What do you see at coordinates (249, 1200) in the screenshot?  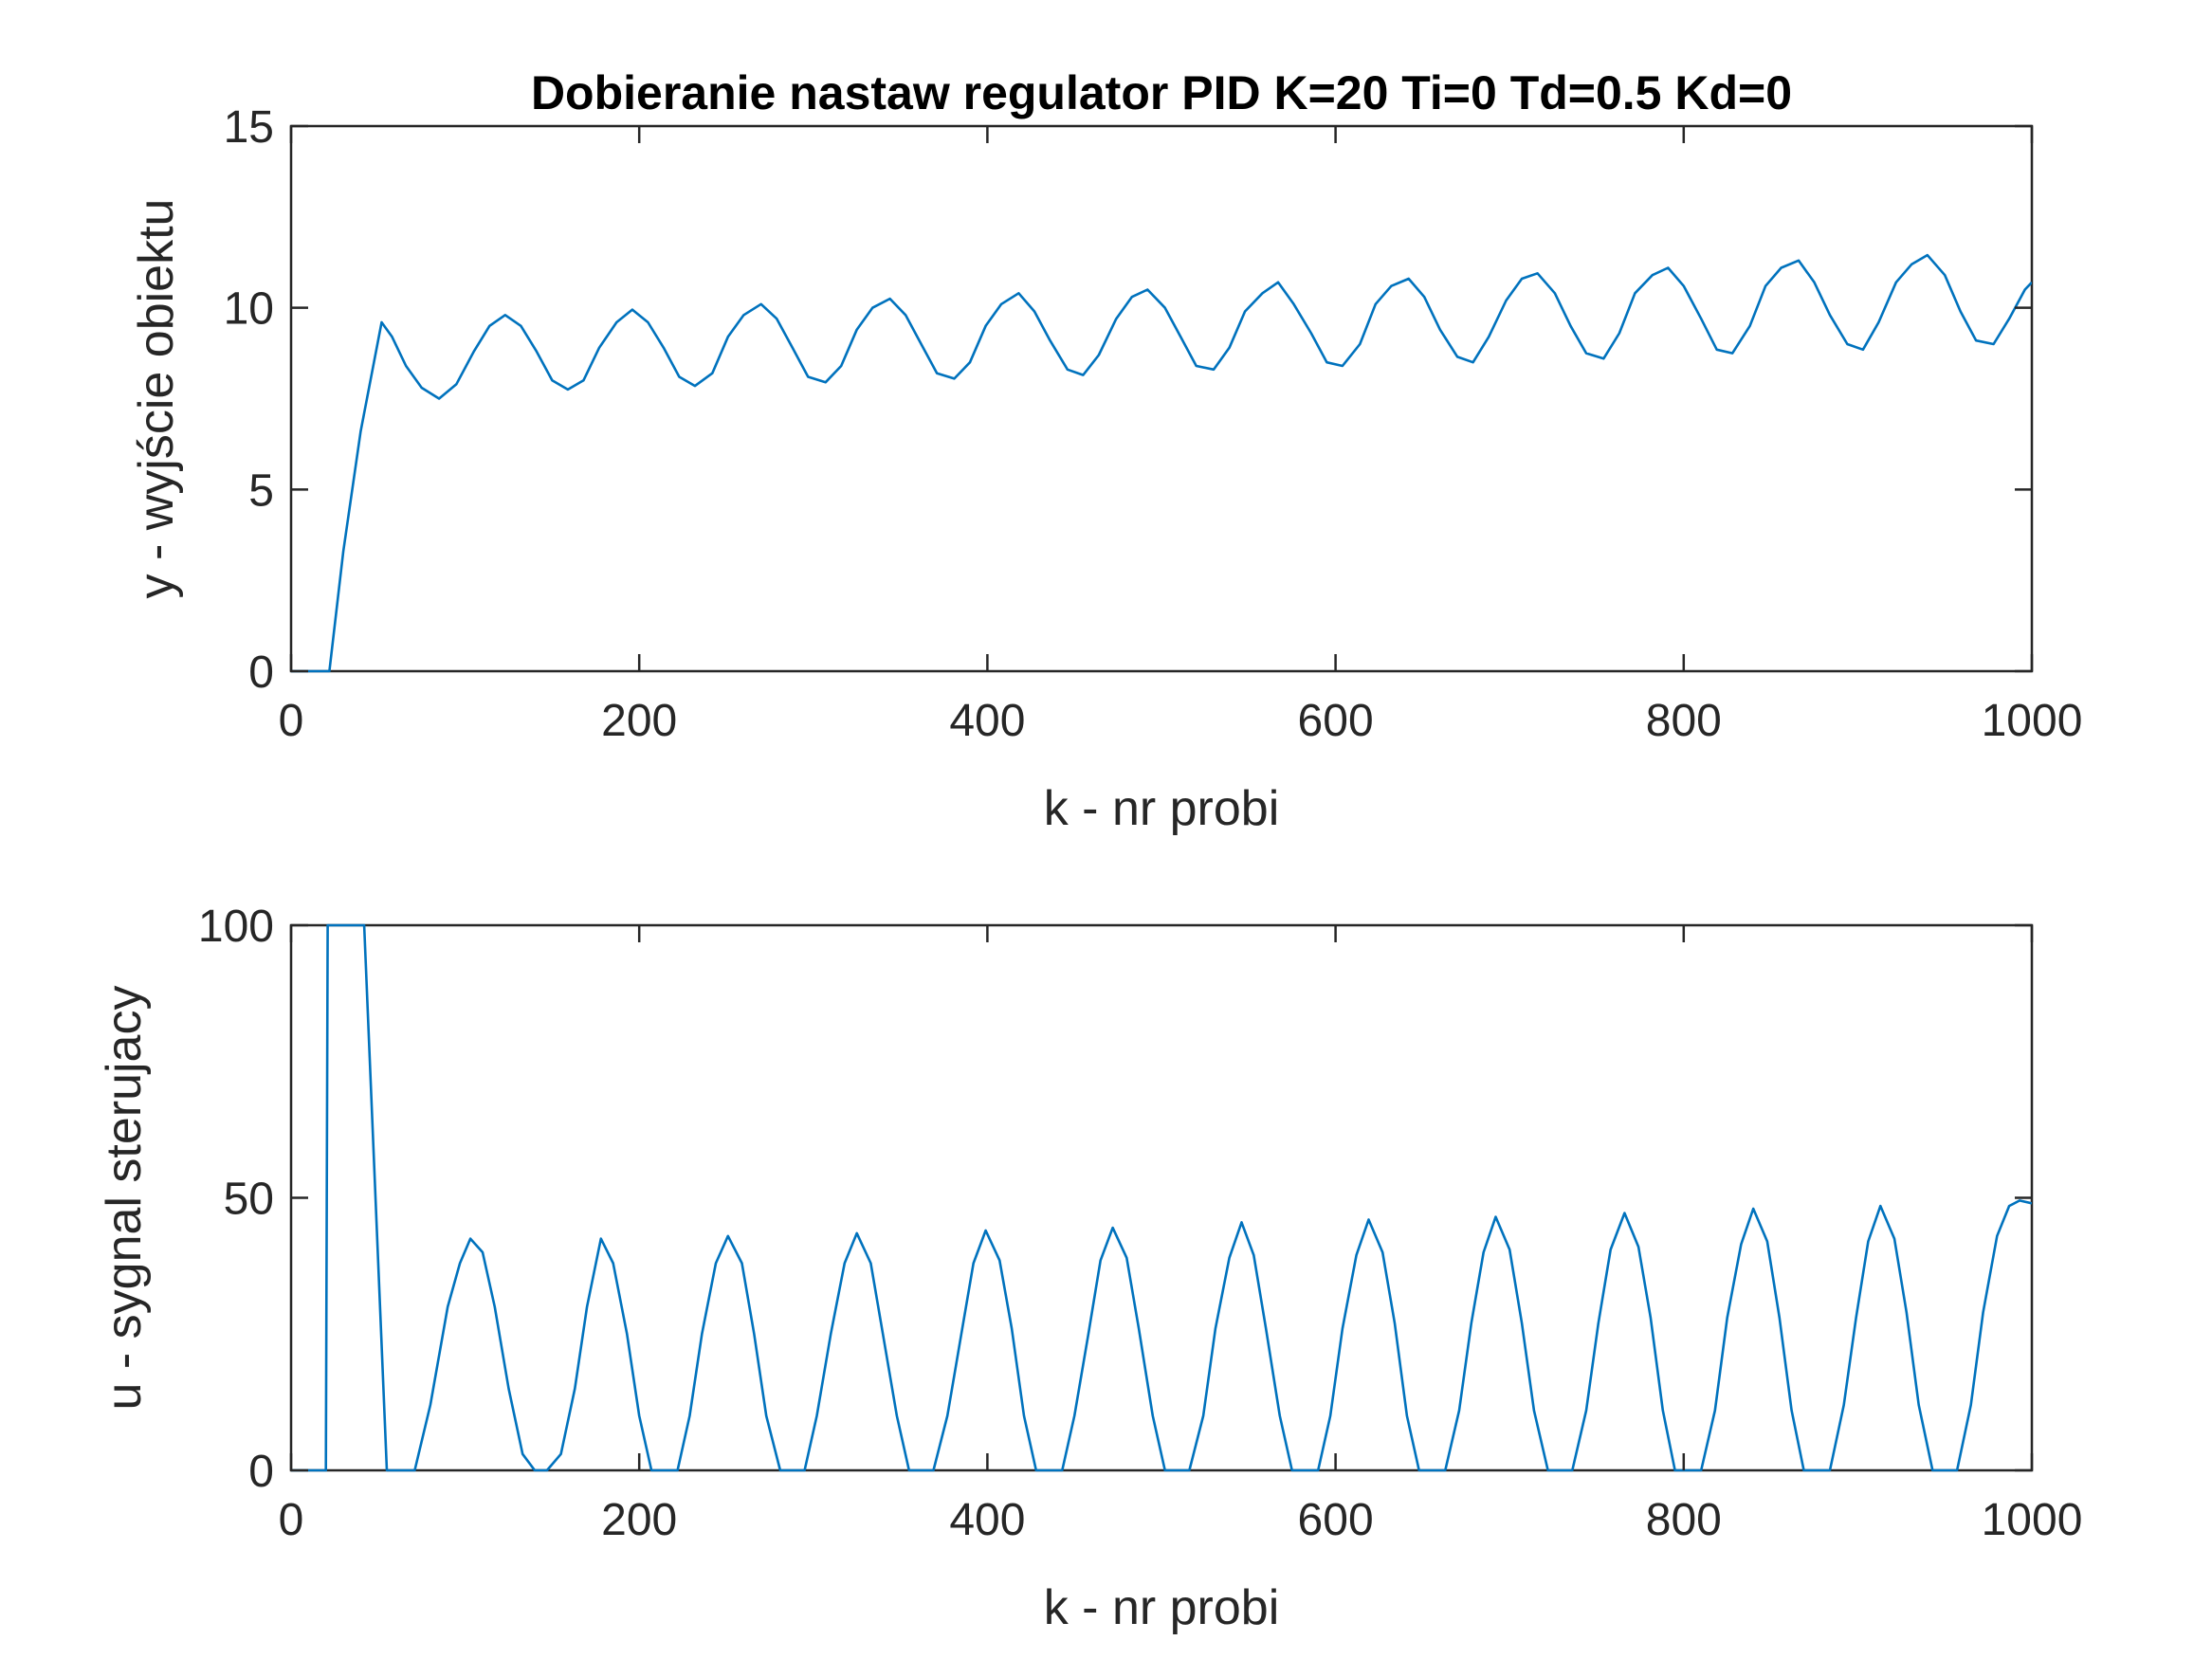 I see `y-tick-label: 50` at bounding box center [249, 1200].